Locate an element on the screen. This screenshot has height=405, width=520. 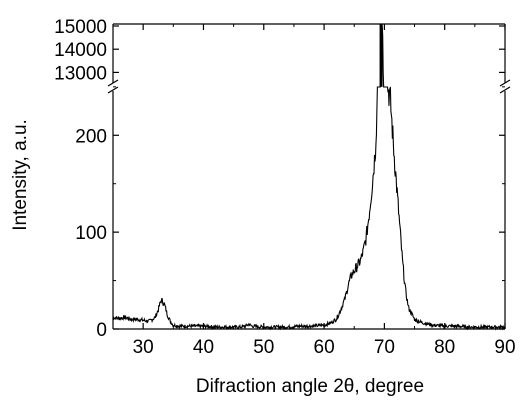
y-tick-label-0: 0 is located at coordinates (101, 330).